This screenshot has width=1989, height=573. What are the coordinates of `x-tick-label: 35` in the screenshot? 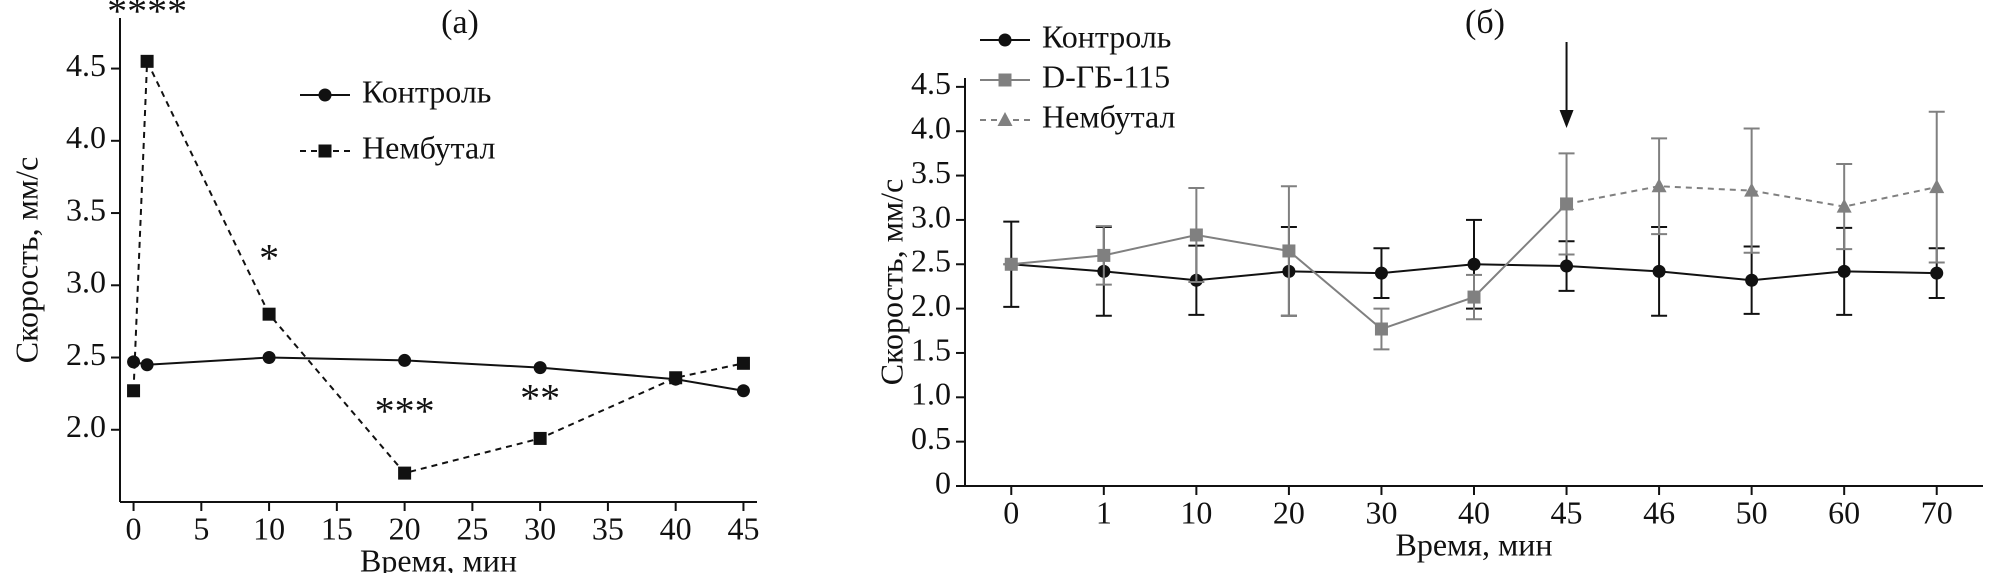 It's located at (608, 528).